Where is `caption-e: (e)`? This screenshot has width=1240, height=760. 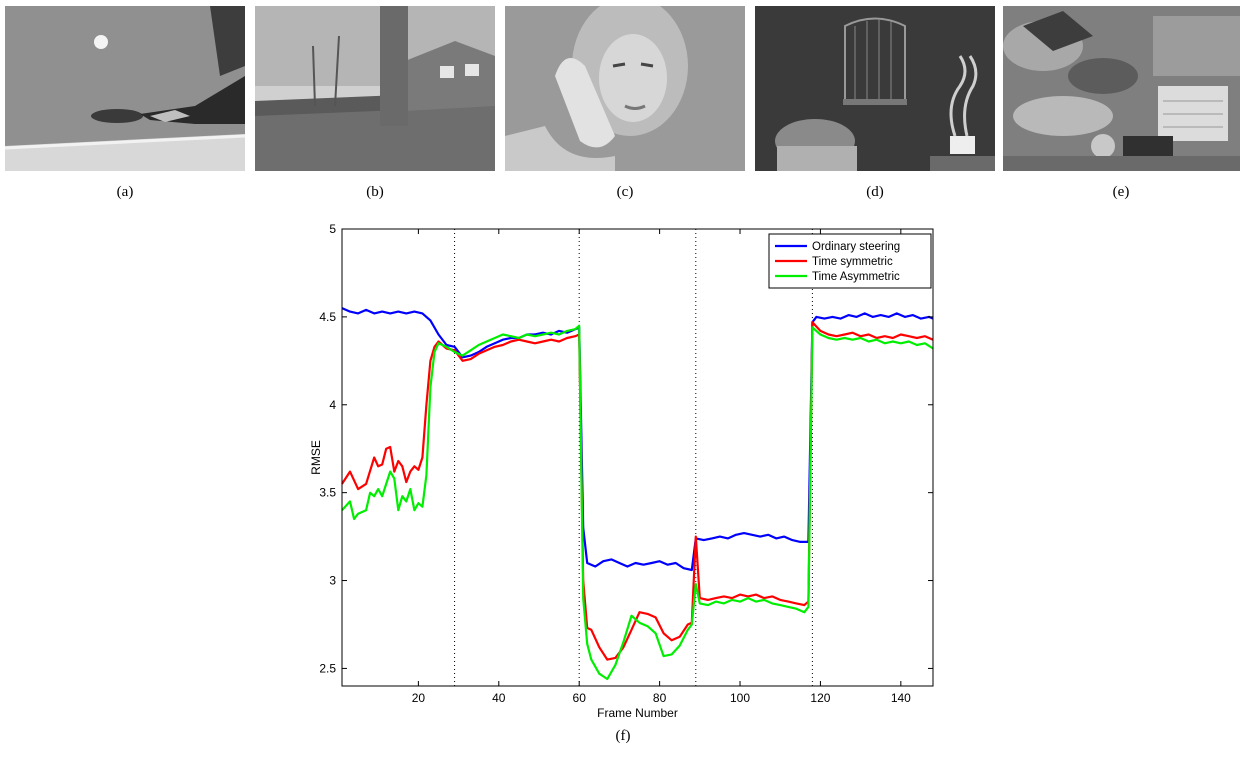
caption-e: (e) is located at coordinates (1121, 192).